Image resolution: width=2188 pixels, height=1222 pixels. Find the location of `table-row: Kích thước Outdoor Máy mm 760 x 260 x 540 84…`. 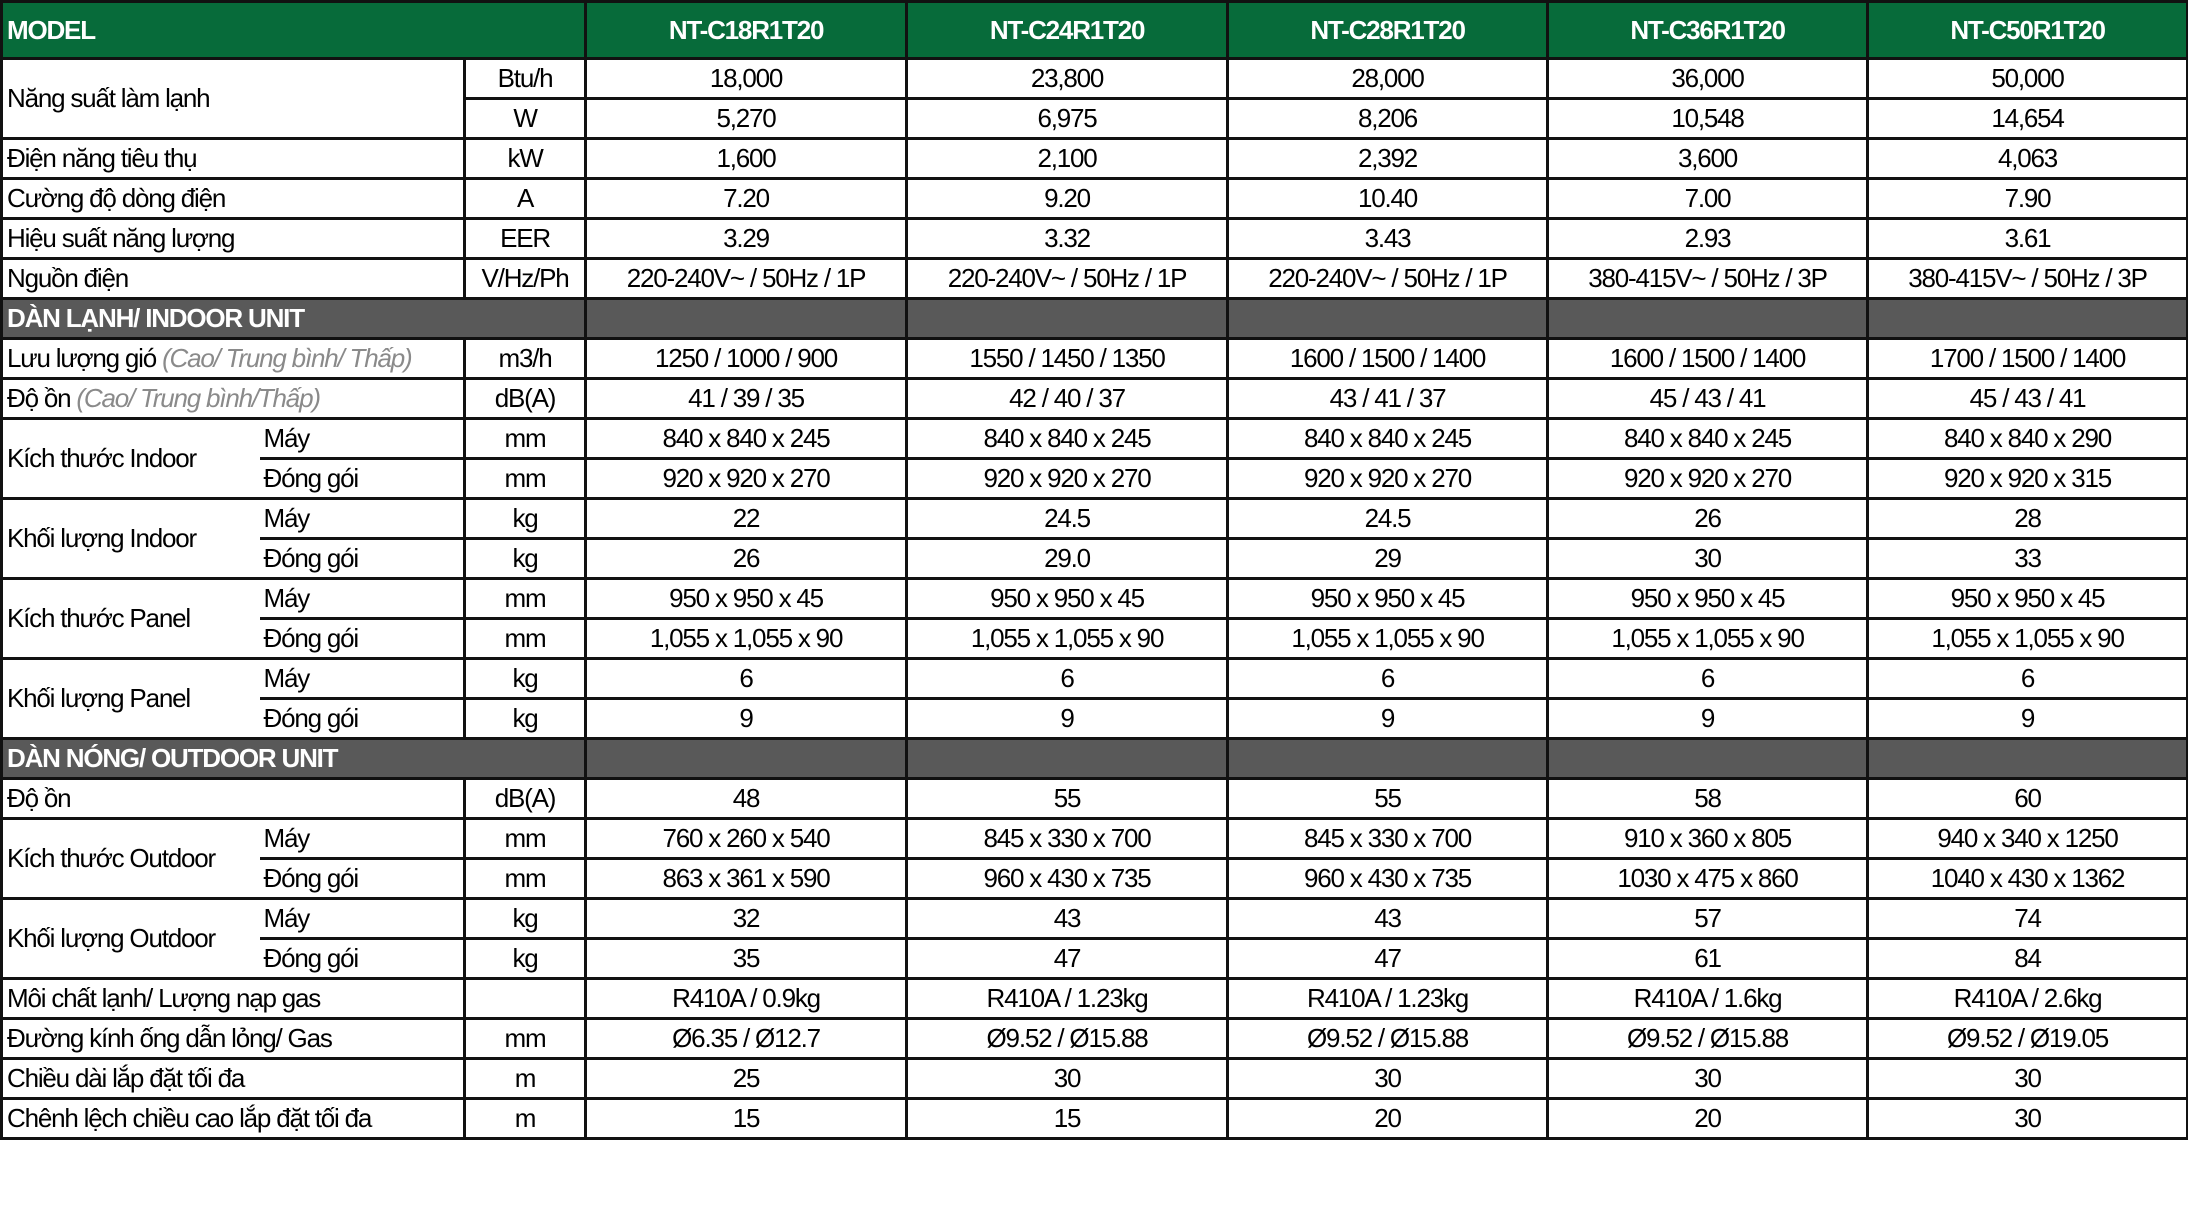

table-row: Kích thước Outdoor Máy mm 760 x 260 x 540 84… is located at coordinates (1094, 858).